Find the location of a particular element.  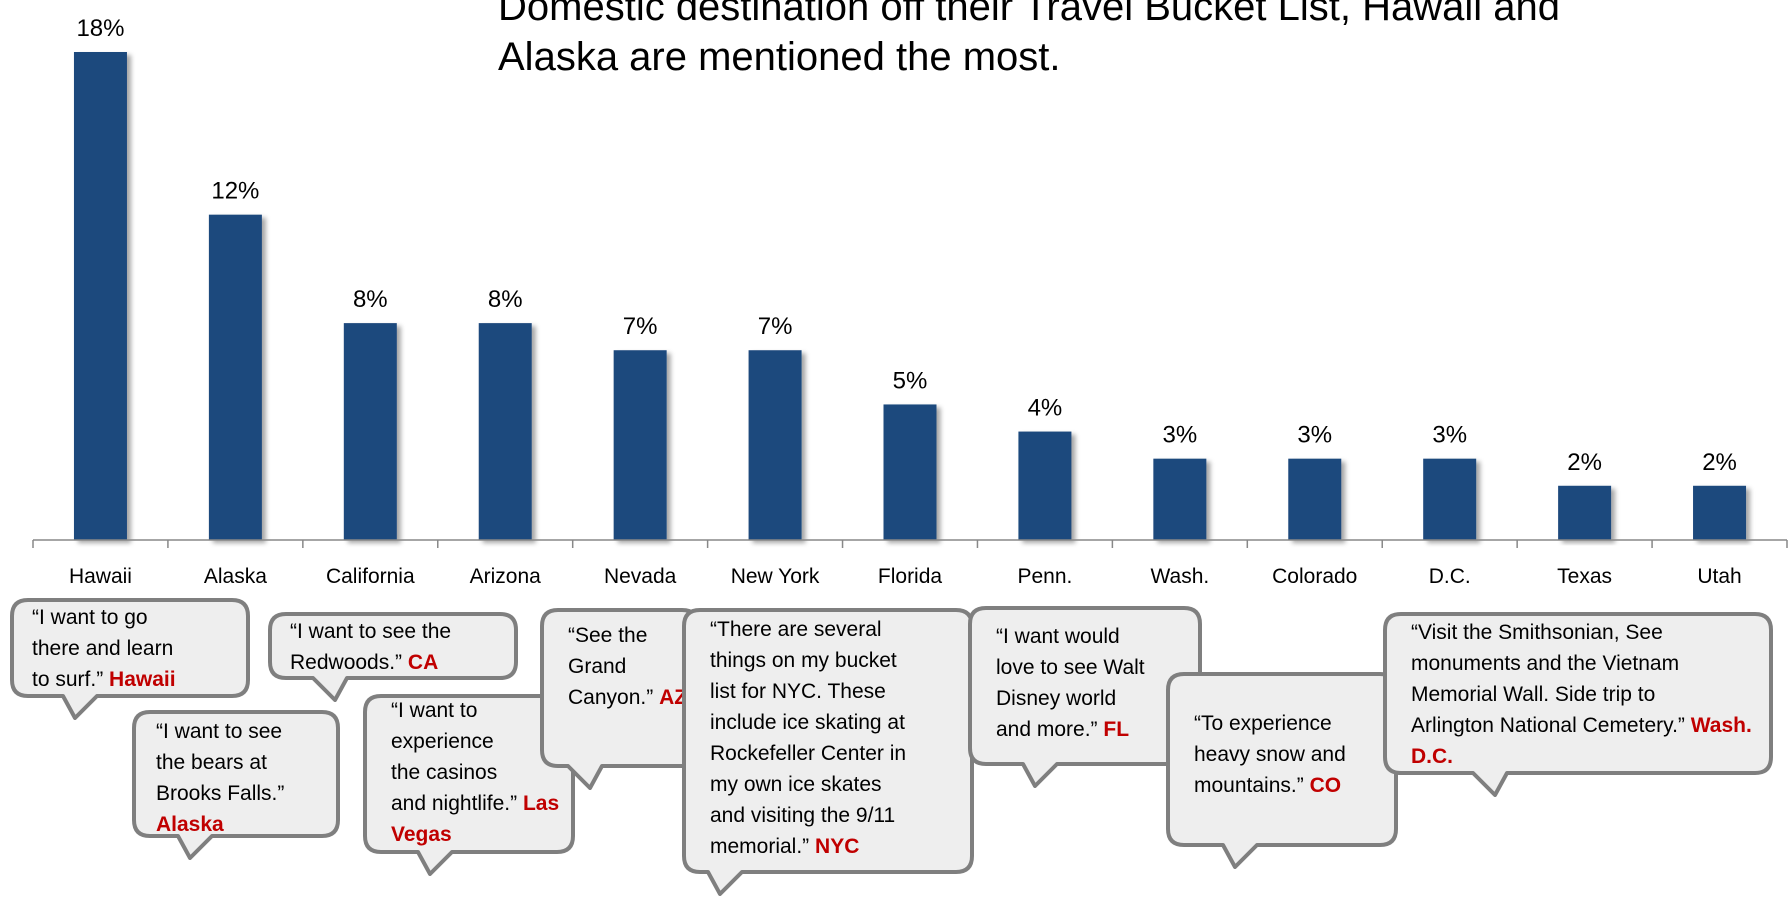

quote-source: Alaska is located at coordinates (190, 824).